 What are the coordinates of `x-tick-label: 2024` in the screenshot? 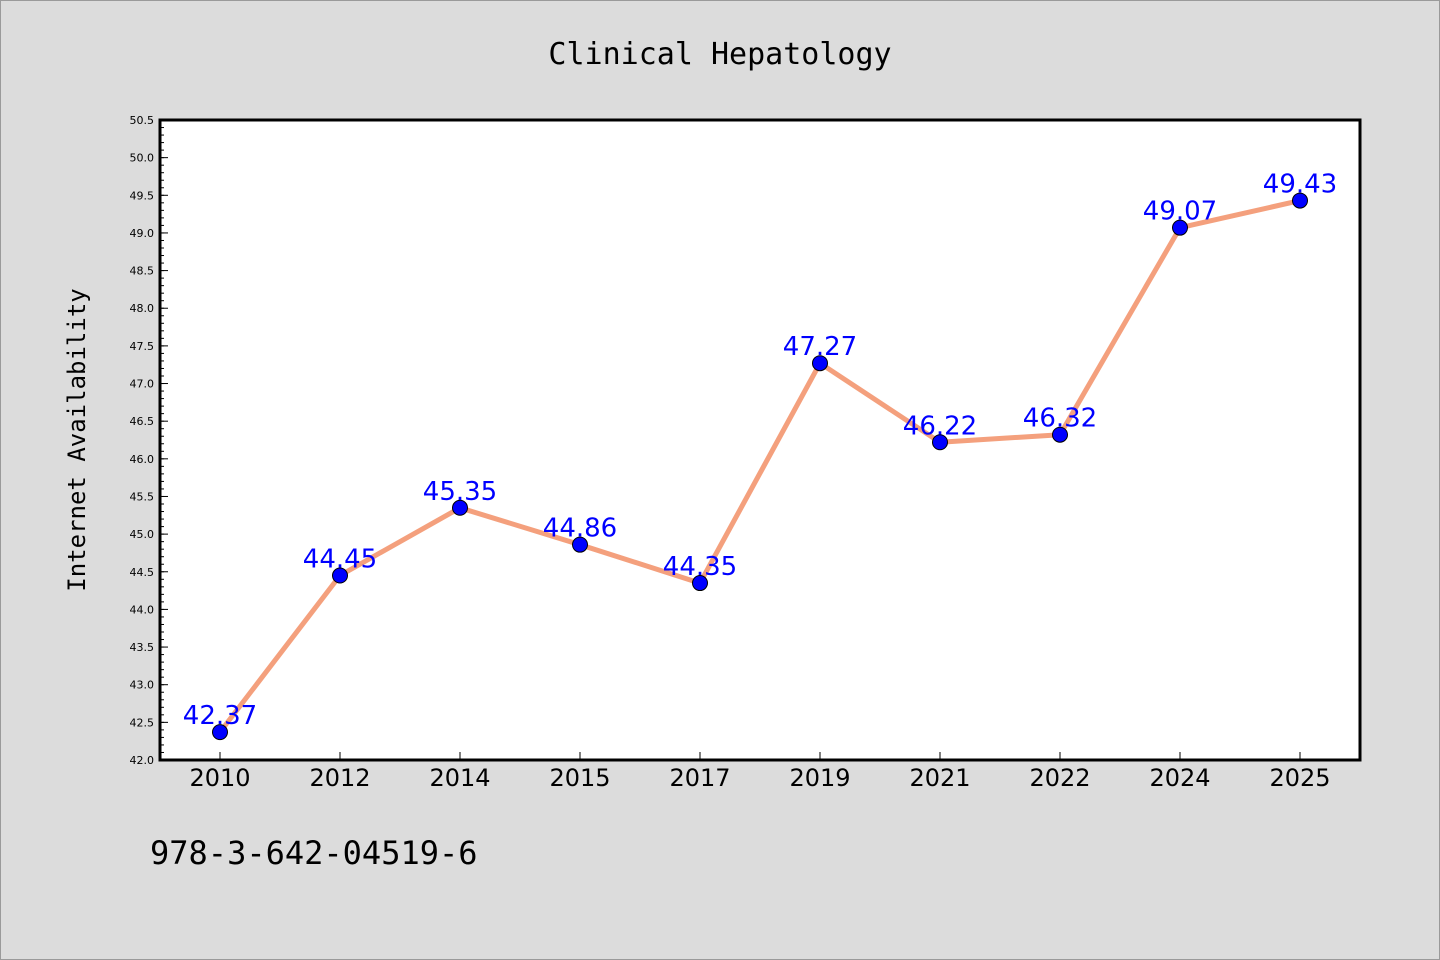 It's located at (1179, 778).